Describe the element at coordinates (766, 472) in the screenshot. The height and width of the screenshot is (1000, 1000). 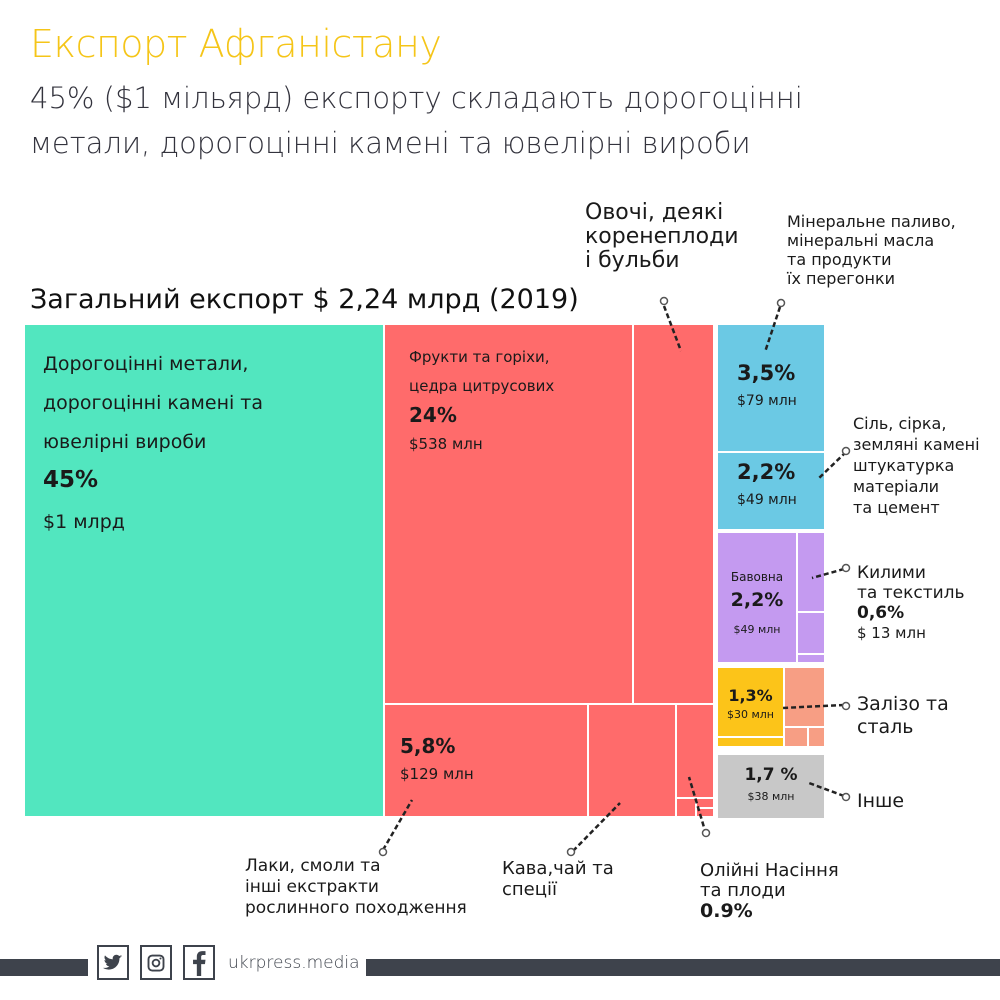
I see `tile-pct-salt: 2,2%` at that location.